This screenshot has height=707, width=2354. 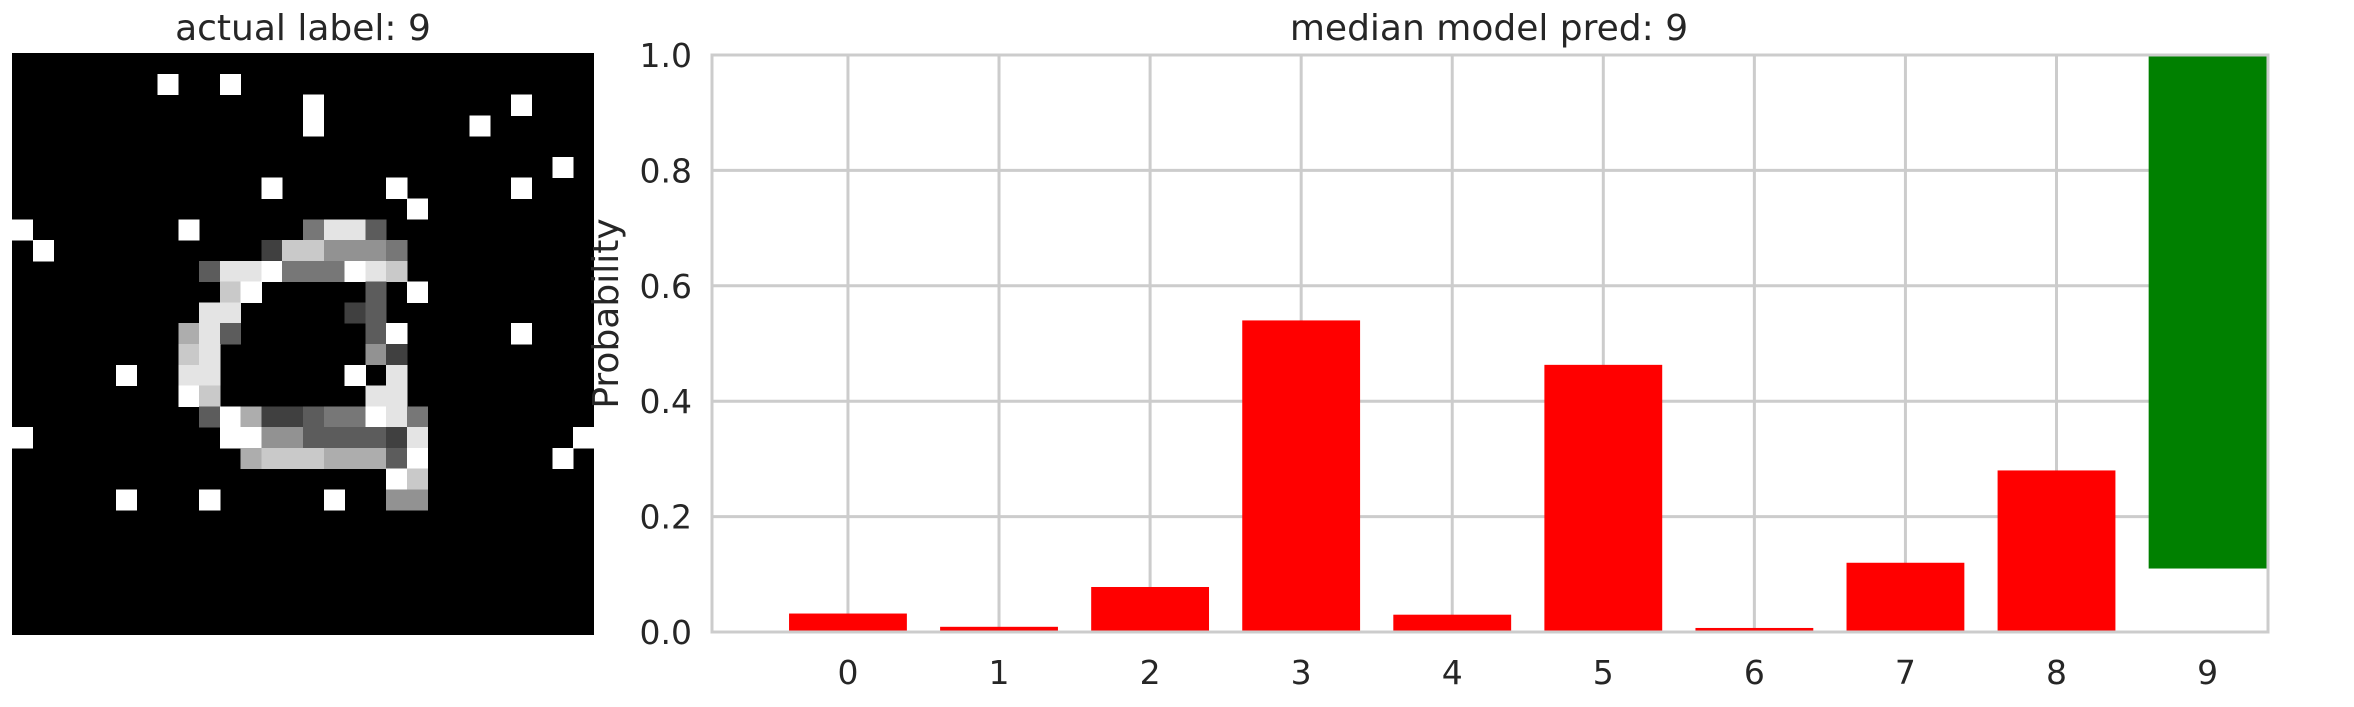 What do you see at coordinates (666, 55) in the screenshot?
I see `y-tick-label: 1.0` at bounding box center [666, 55].